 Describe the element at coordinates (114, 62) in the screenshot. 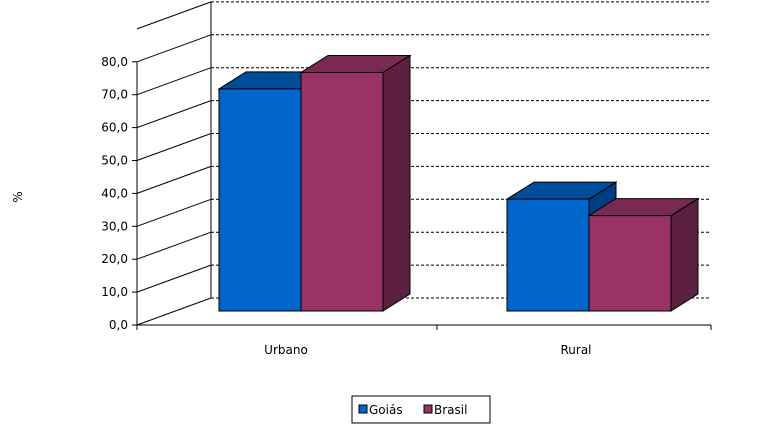

I see `y-tick-label: 80,0` at that location.